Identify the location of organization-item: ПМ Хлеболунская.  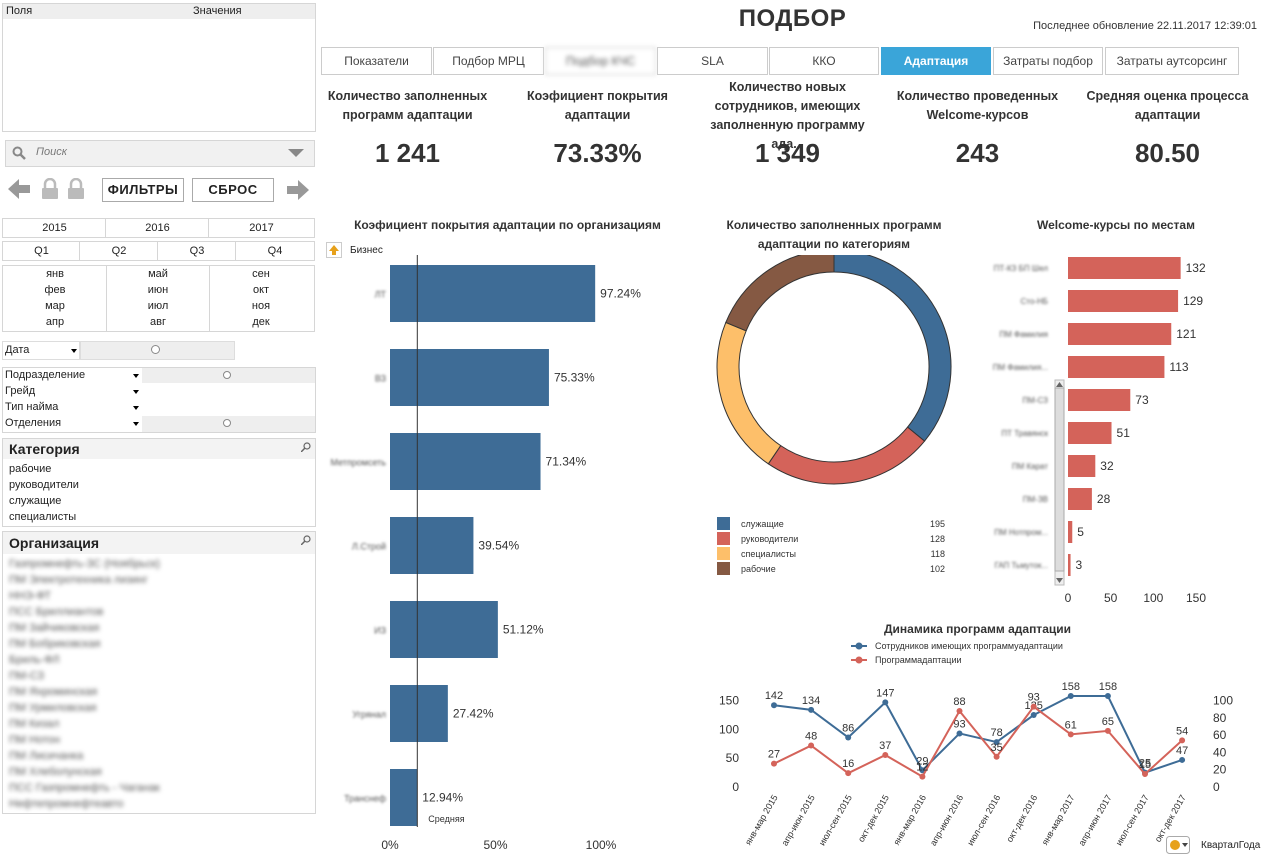
(55, 772).